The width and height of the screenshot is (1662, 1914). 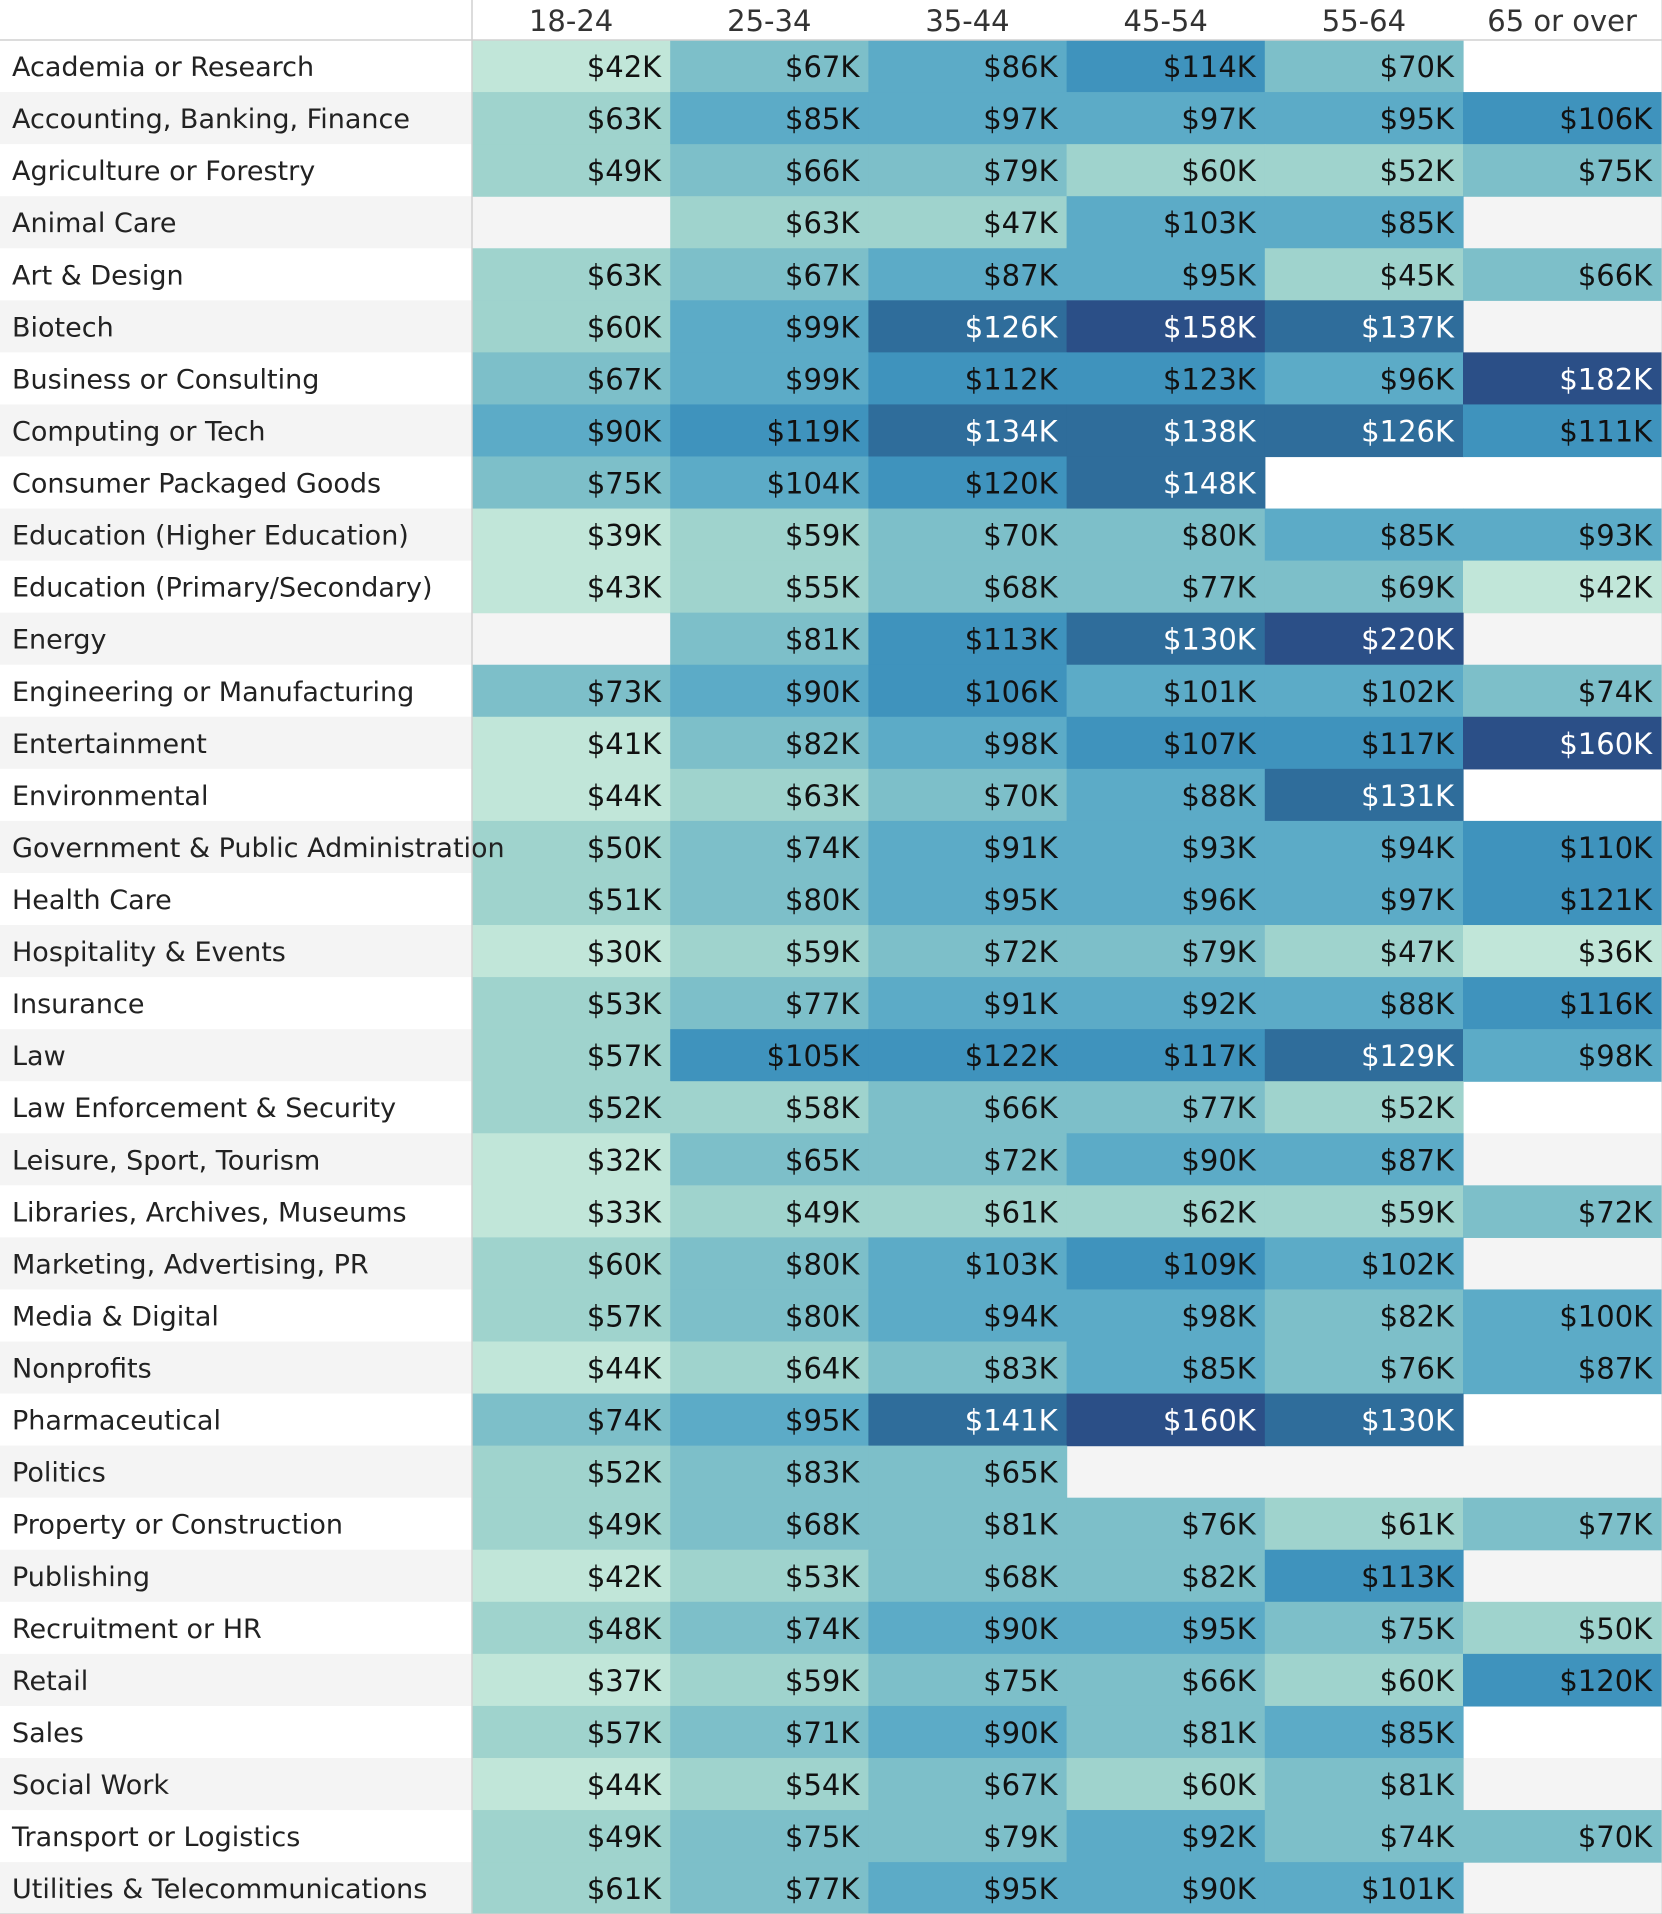 What do you see at coordinates (624, 379) in the screenshot?
I see `cell-value: $67K` at bounding box center [624, 379].